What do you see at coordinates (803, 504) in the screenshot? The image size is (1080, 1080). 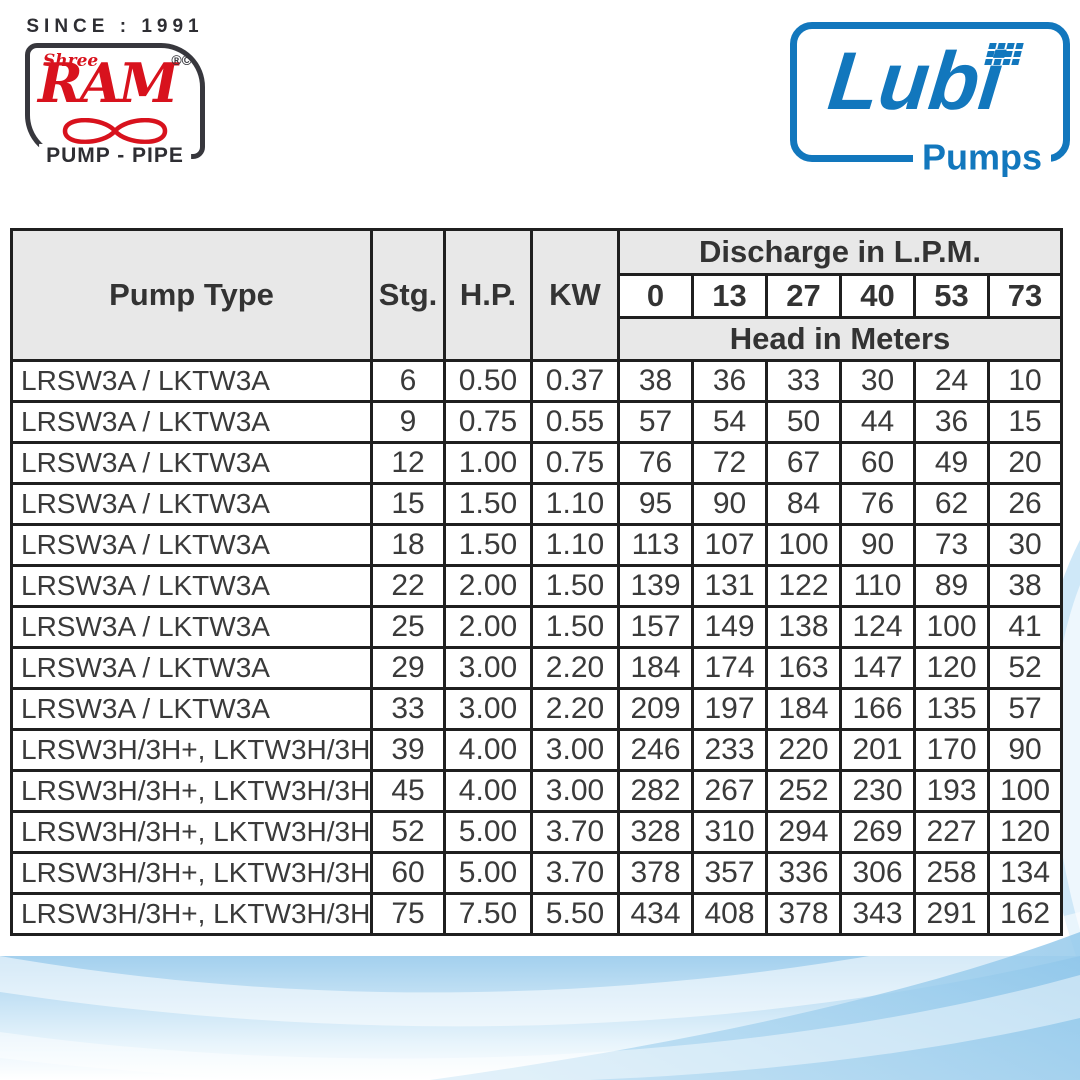 I see `head-cell: 84` at bounding box center [803, 504].